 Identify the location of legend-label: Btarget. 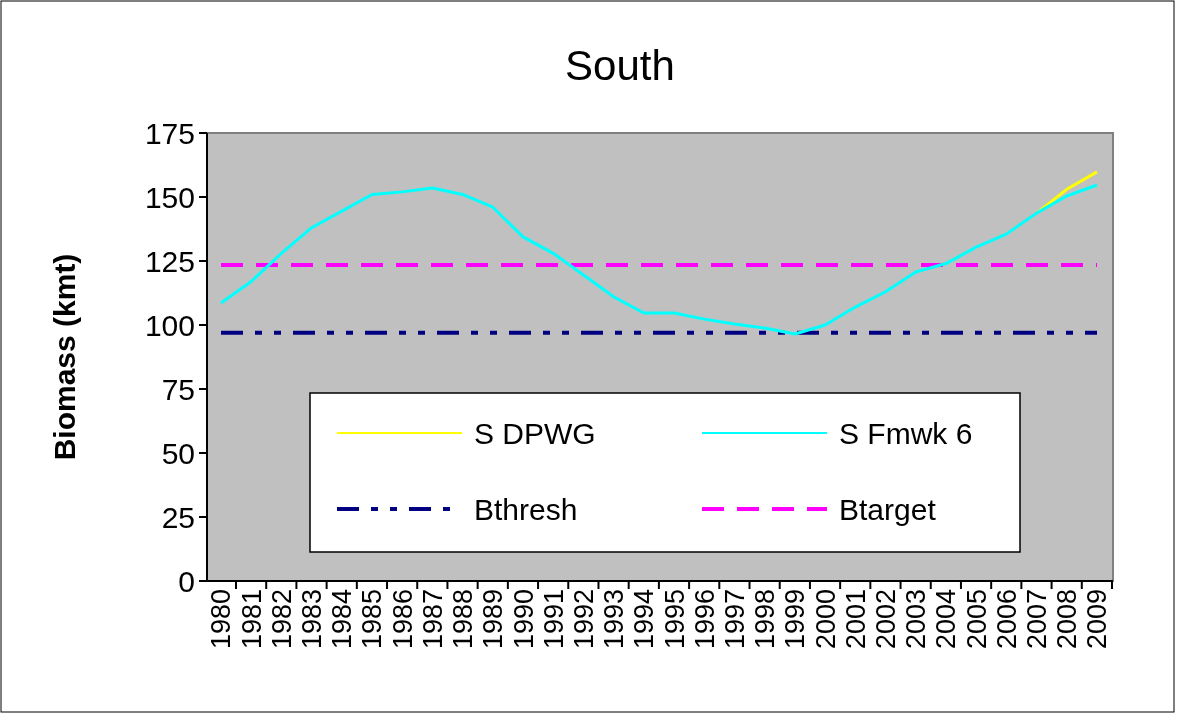
(888, 509).